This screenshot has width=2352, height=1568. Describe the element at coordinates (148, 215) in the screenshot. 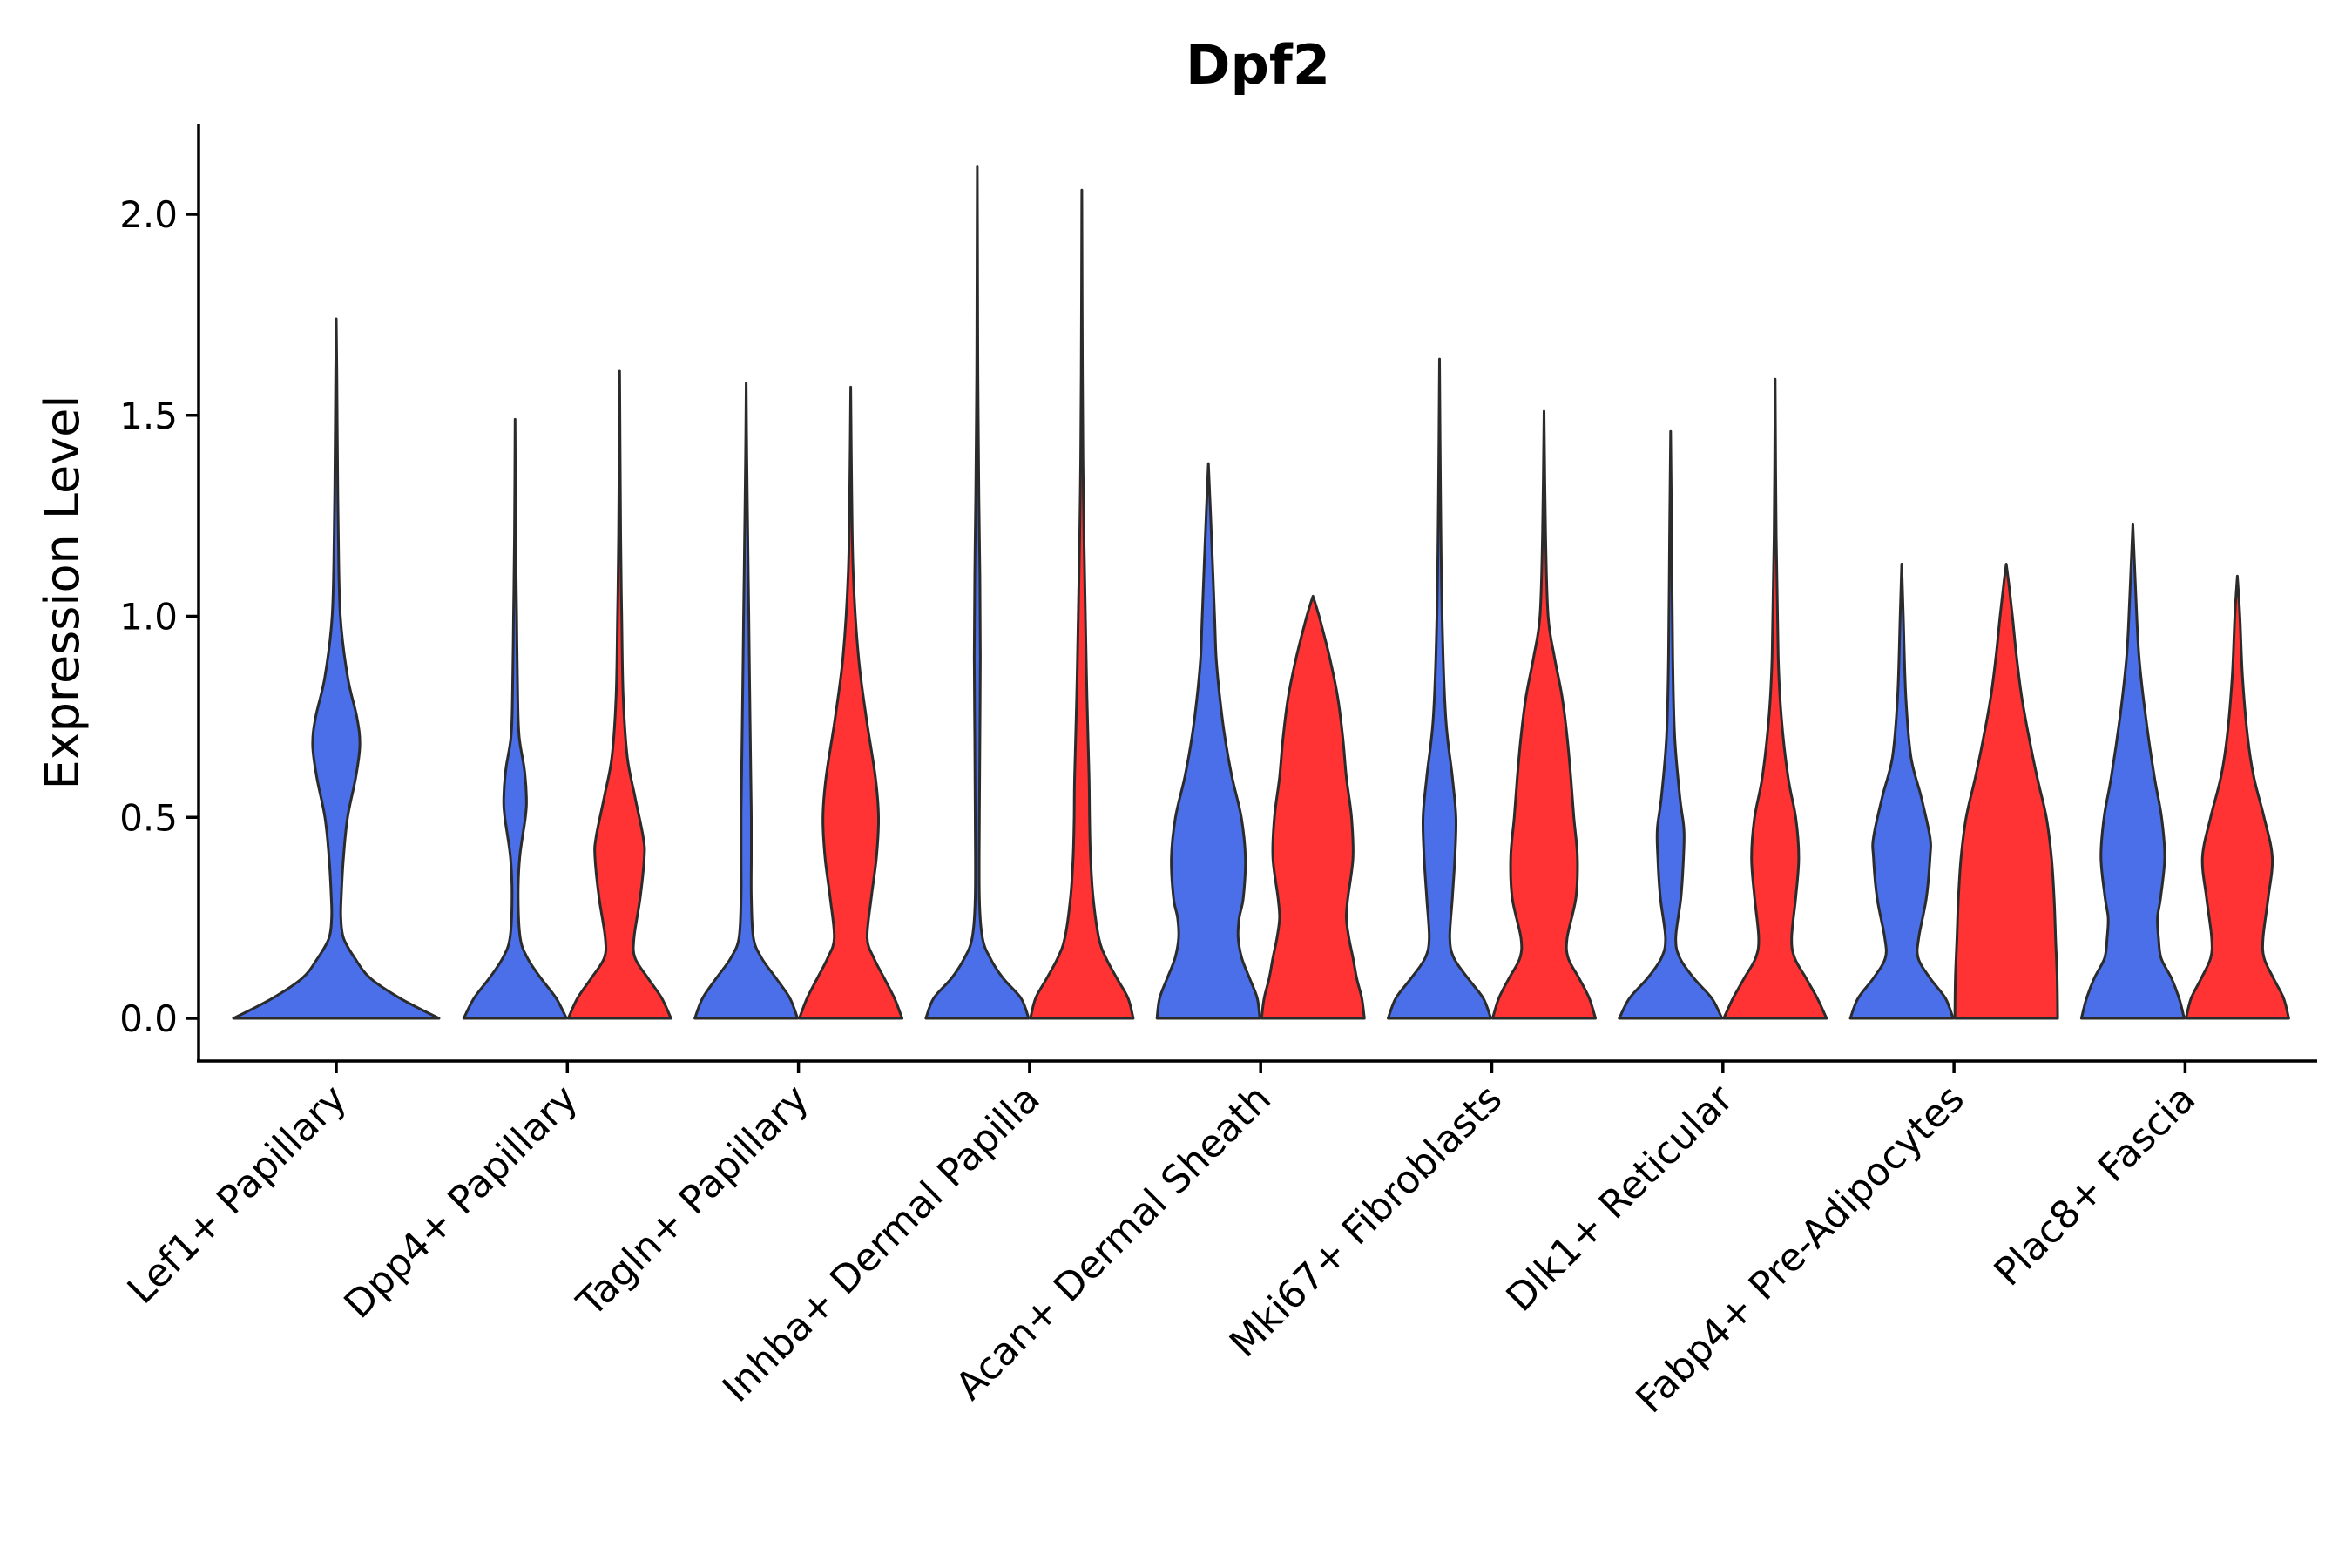

I see `y-tick-label: 2.0` at that location.